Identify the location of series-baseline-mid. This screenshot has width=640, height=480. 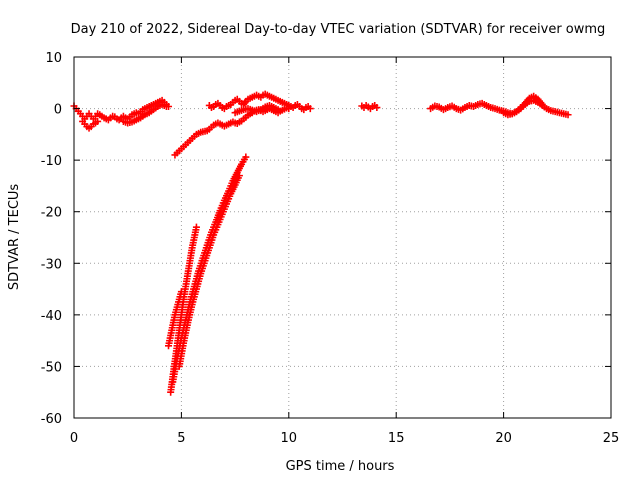
(259, 102).